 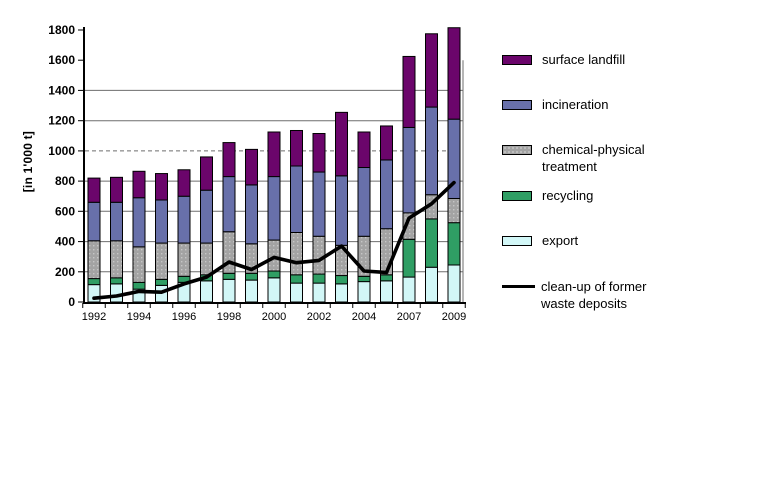 I want to click on chemical-physical-treatment-swatch, so click(x=517, y=150).